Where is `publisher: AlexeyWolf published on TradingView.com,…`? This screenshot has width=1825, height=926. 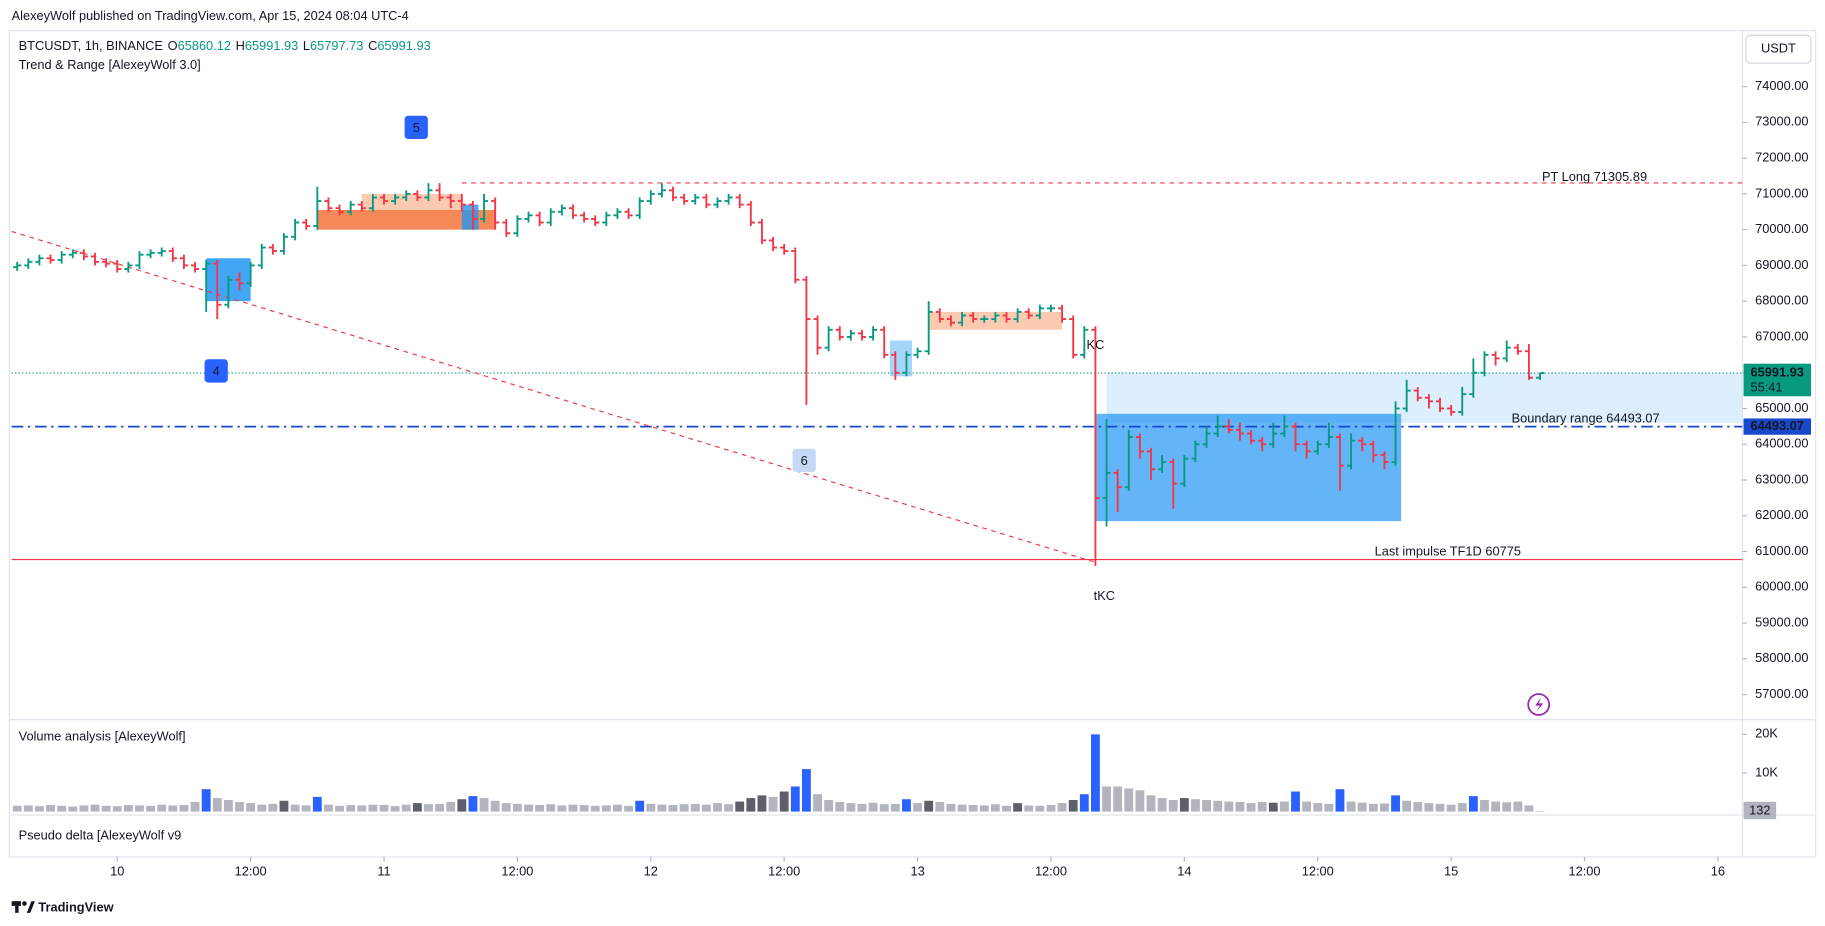
publisher: AlexeyWolf published on TradingView.com,… is located at coordinates (210, 15).